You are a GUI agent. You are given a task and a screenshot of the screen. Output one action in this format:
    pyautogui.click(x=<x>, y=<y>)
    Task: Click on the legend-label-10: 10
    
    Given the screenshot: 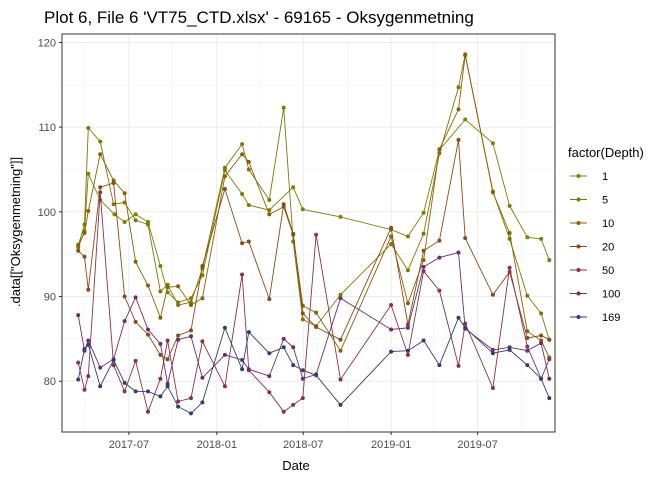 What is the action you would take?
    pyautogui.click(x=608, y=224)
    